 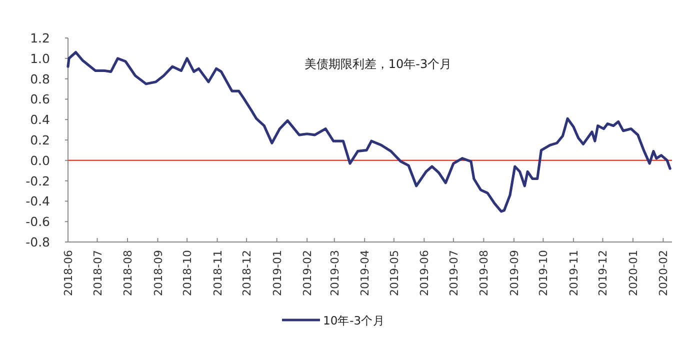 I want to click on y-tick-label: 0.0, so click(x=40, y=160).